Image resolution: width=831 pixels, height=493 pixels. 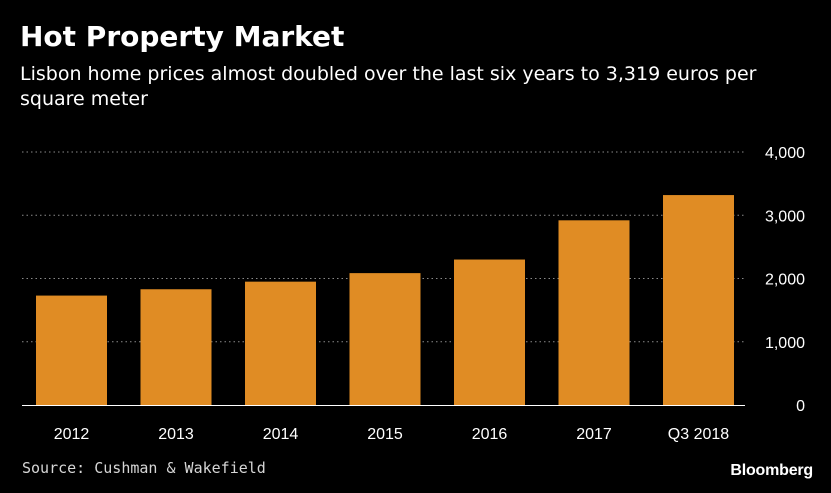 What do you see at coordinates (800, 406) in the screenshot?
I see `y-tick-label: 0` at bounding box center [800, 406].